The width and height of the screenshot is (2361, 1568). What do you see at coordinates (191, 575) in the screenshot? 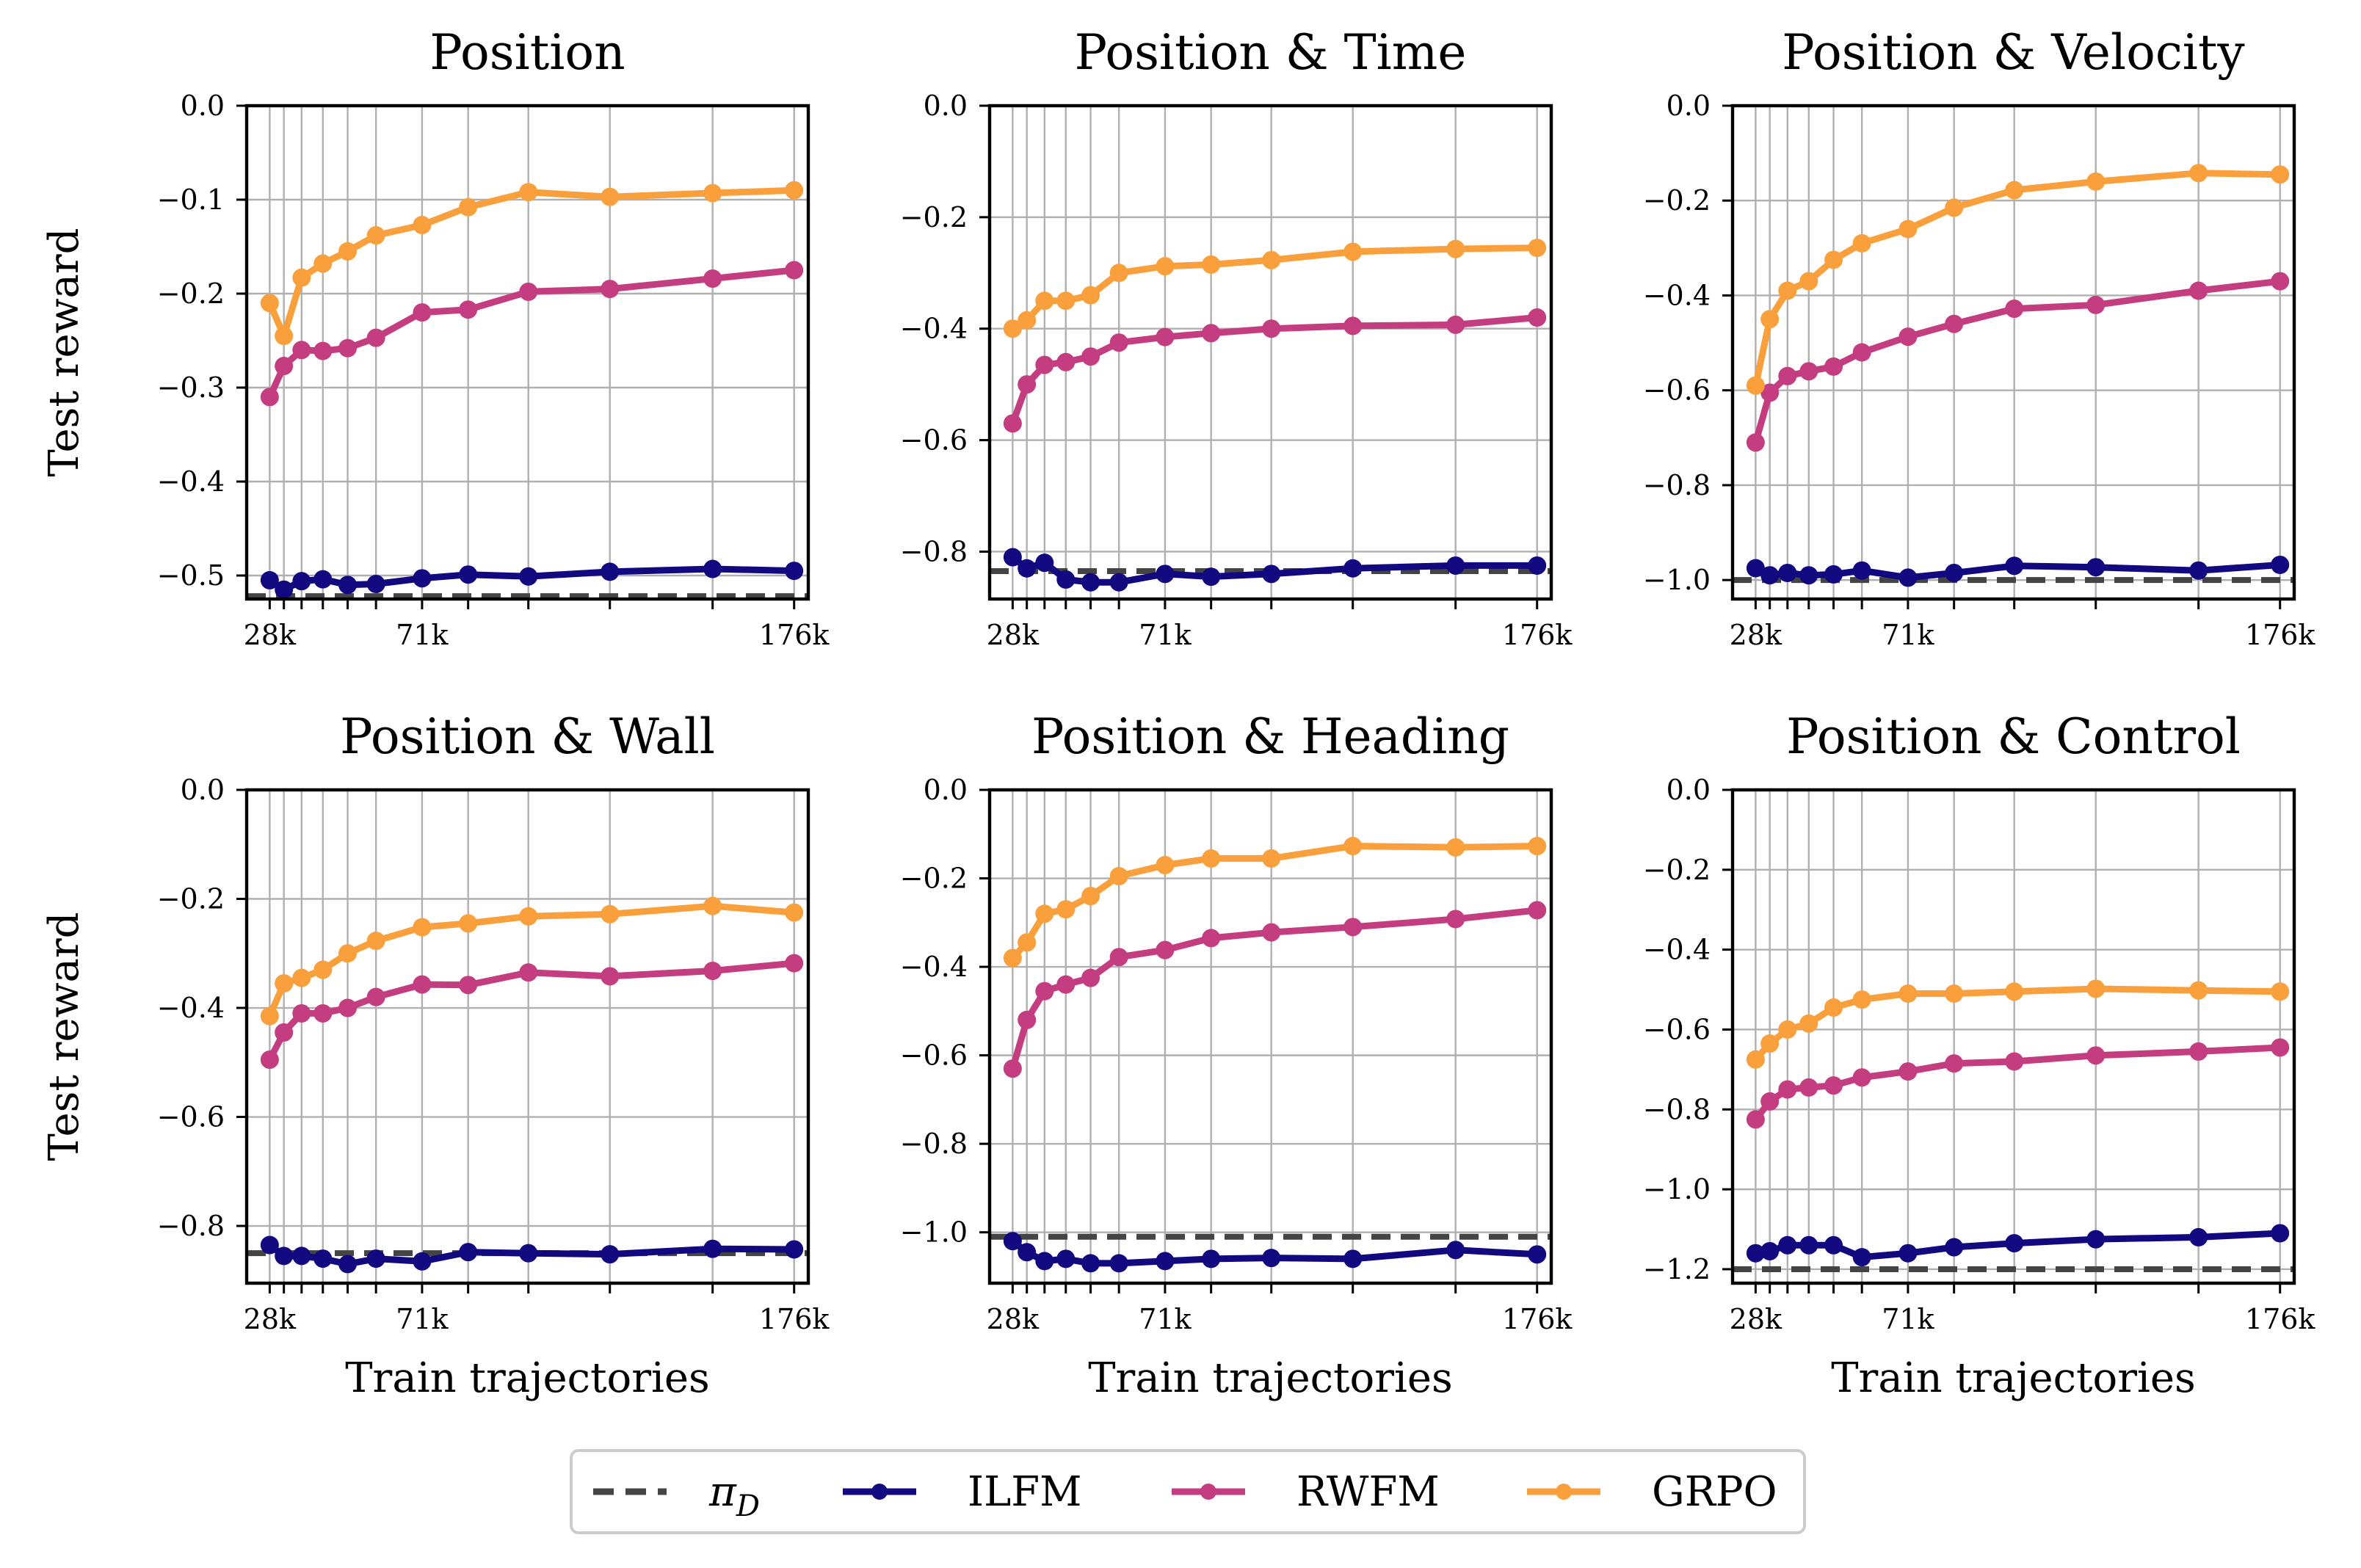
I see `y-tick-label: −0.5` at bounding box center [191, 575].